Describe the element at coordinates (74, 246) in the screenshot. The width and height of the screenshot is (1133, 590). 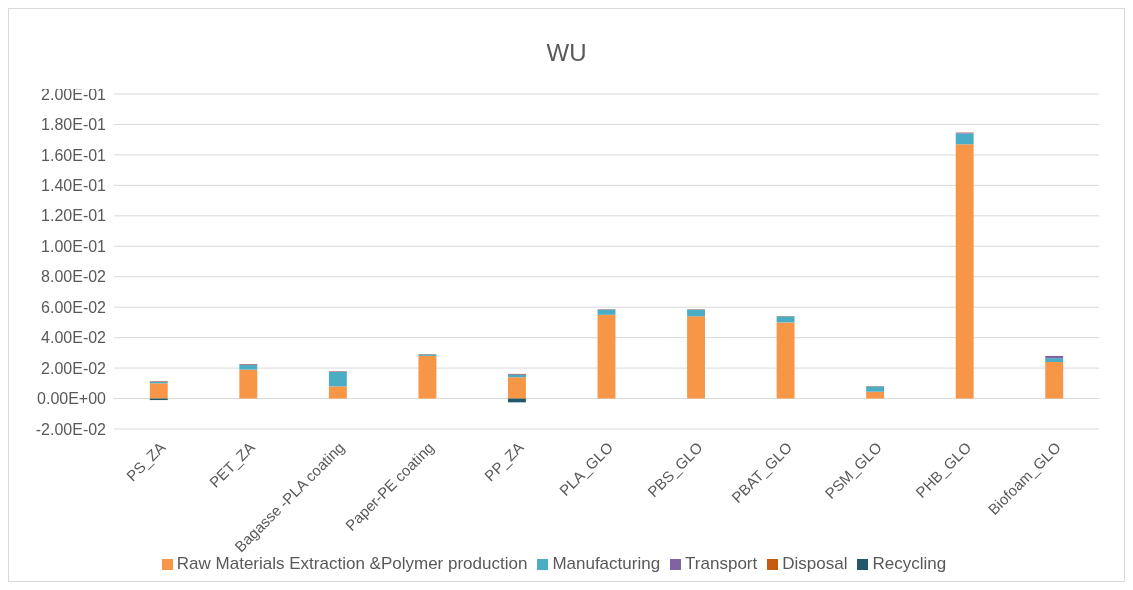
I see `y-tick-label: 1.00E-01` at that location.